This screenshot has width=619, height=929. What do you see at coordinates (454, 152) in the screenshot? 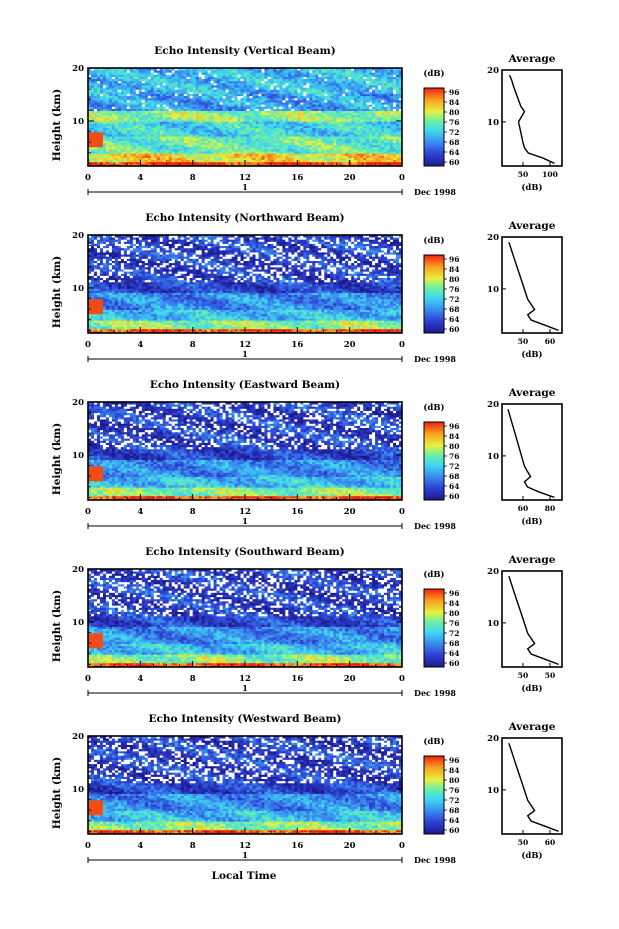
I see `colorbar-tick-label: 64` at bounding box center [454, 152].